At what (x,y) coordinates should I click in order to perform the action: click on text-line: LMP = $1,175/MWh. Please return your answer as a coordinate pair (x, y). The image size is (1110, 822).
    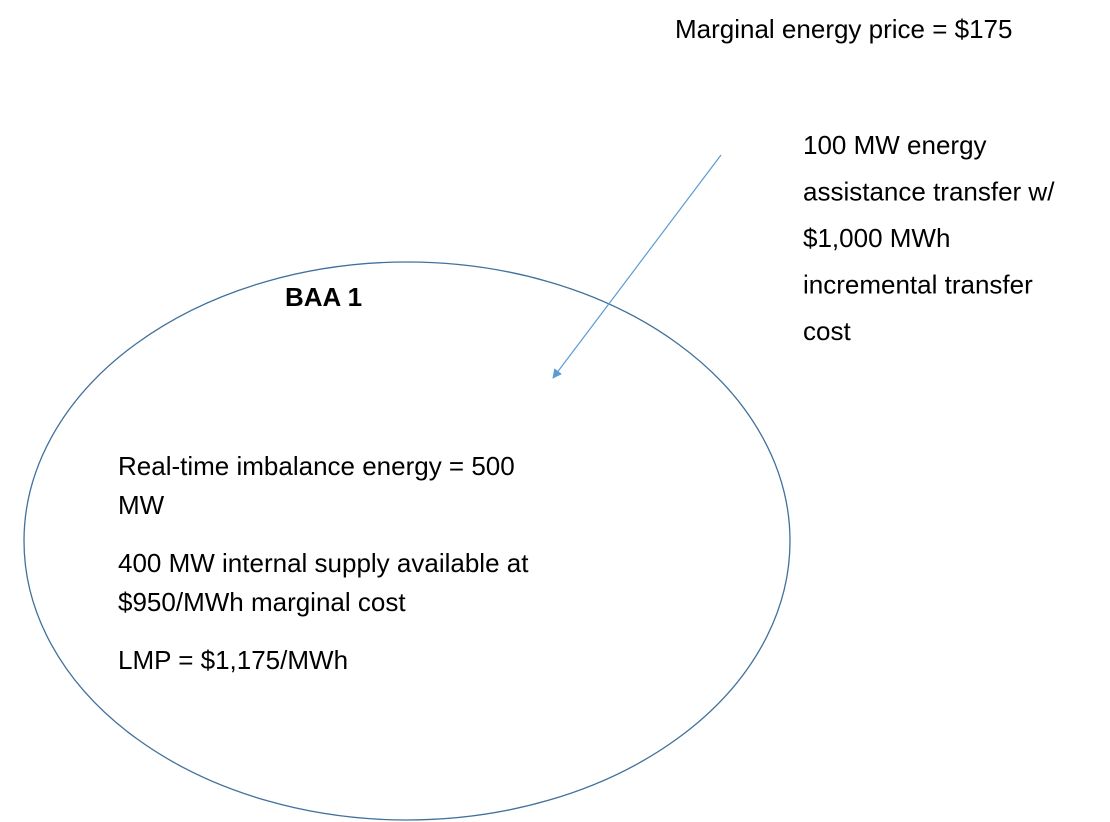
    Looking at the image, I should click on (233, 660).